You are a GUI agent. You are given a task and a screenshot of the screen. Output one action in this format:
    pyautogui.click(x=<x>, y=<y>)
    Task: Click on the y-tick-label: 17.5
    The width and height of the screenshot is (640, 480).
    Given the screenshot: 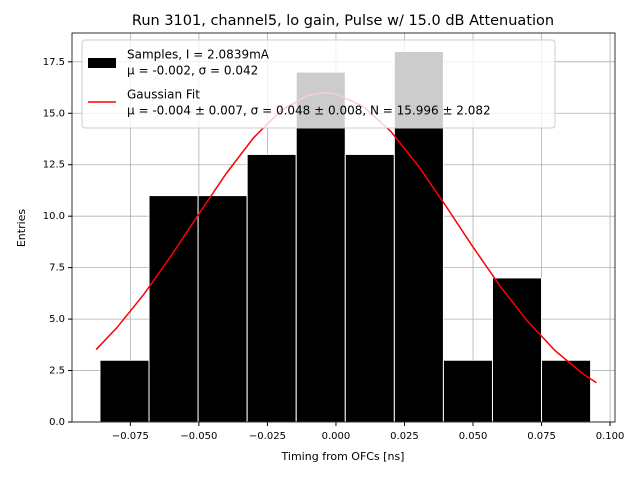 What is the action you would take?
    pyautogui.click(x=54, y=62)
    